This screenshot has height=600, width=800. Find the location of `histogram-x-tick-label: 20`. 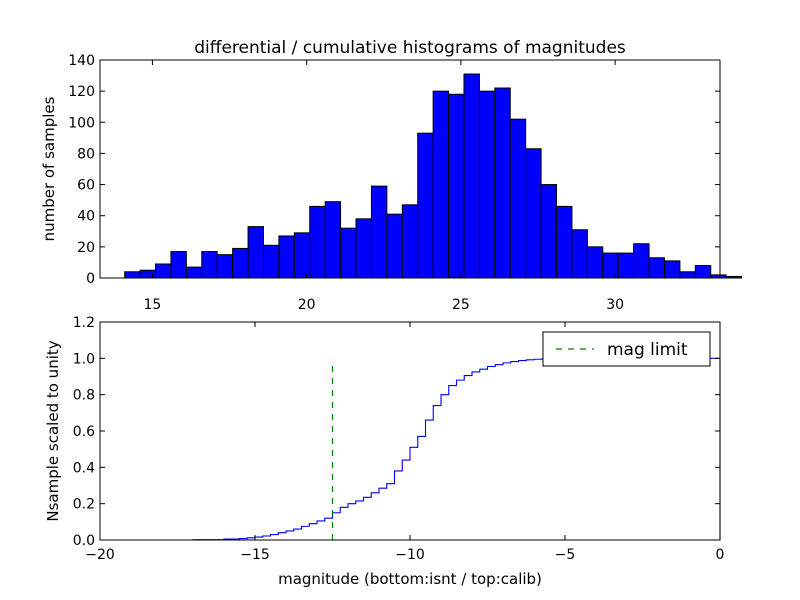

histogram-x-tick-label: 20 is located at coordinates (307, 305).